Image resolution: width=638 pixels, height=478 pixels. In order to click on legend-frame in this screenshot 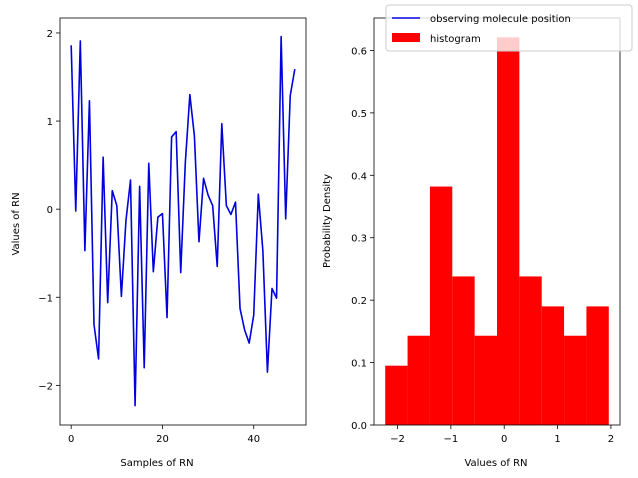, I will do `click(509, 28)`.